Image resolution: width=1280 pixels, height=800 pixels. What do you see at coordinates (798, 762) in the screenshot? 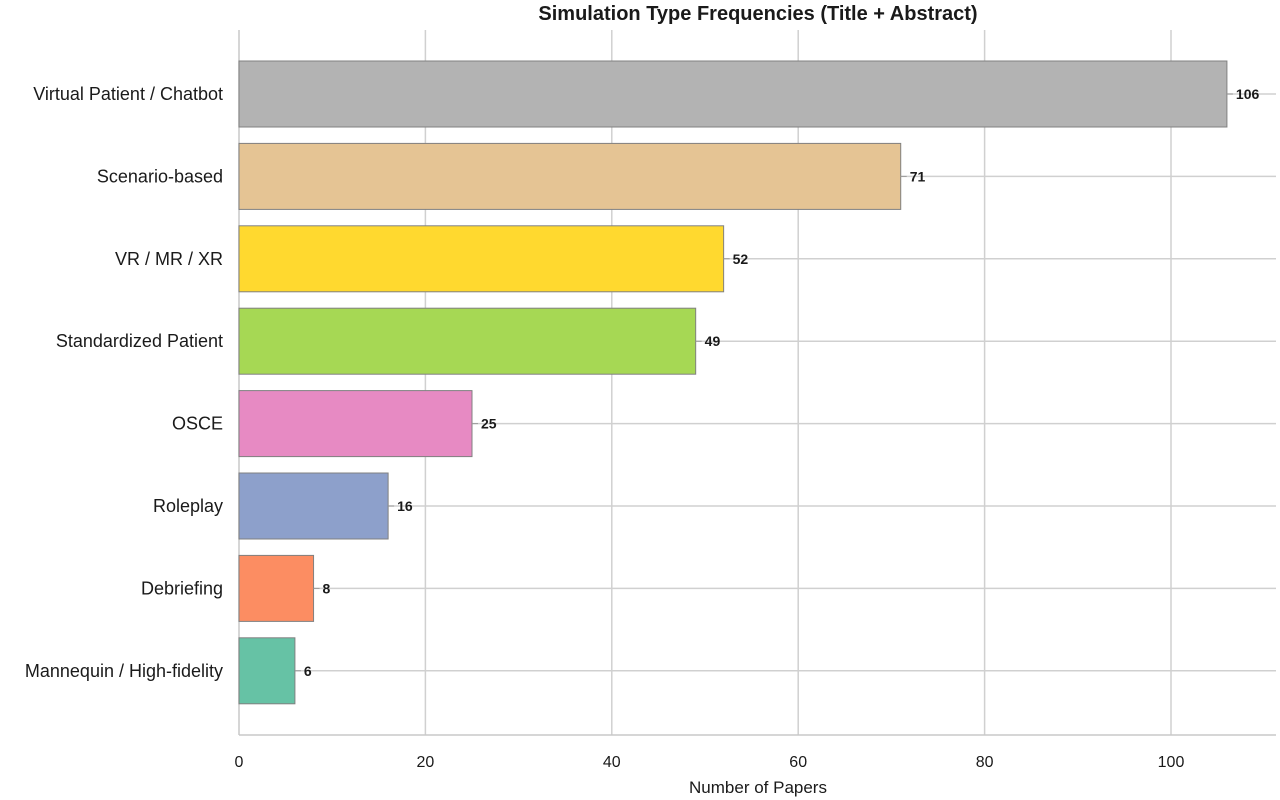
I see `x-tick-label: 60` at bounding box center [798, 762].